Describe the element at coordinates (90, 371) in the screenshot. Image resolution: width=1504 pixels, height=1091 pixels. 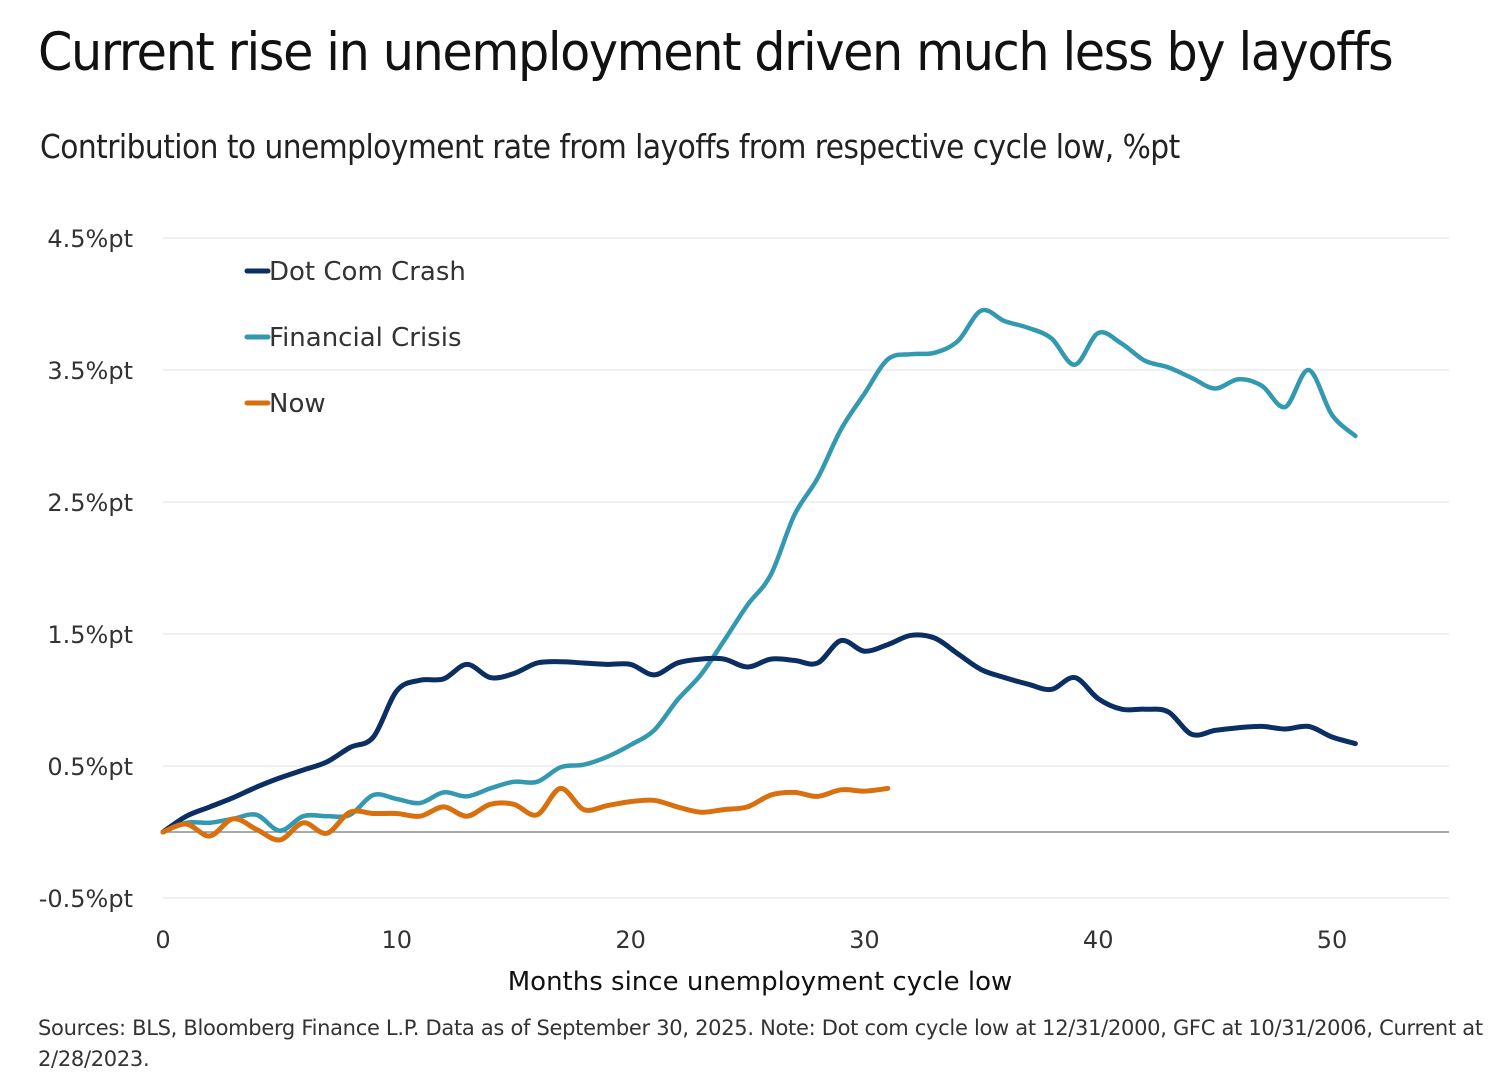
I see `y-tick-label: 3.5%pt` at that location.